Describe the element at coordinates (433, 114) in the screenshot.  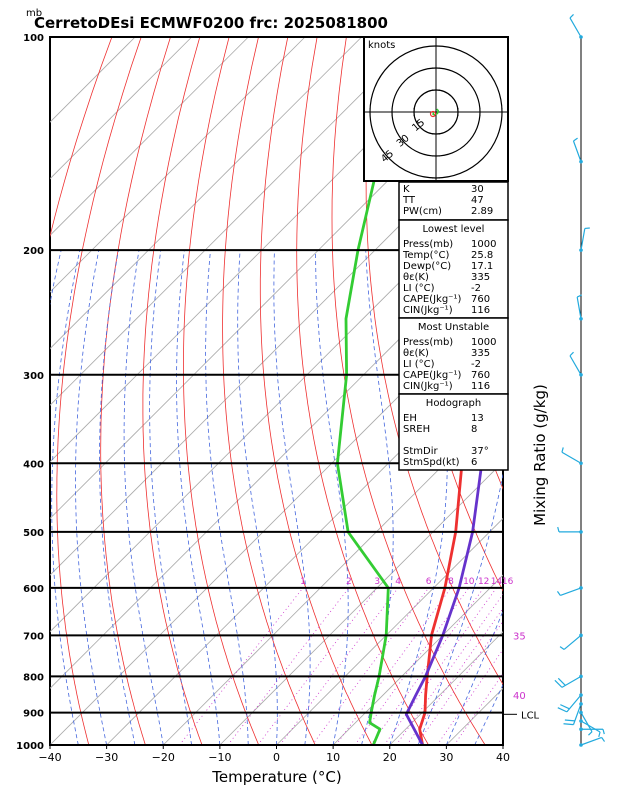
I see `hodograph-storm-motion` at that location.